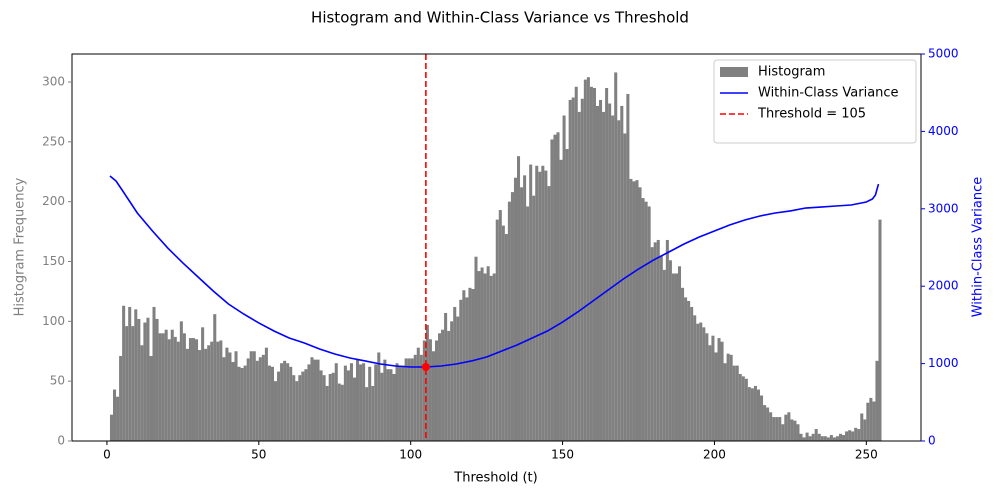 Image resolution: width=1000 pixels, height=504 pixels. What do you see at coordinates (943, 131) in the screenshot?
I see `y2-tick-label: 4000` at bounding box center [943, 131].